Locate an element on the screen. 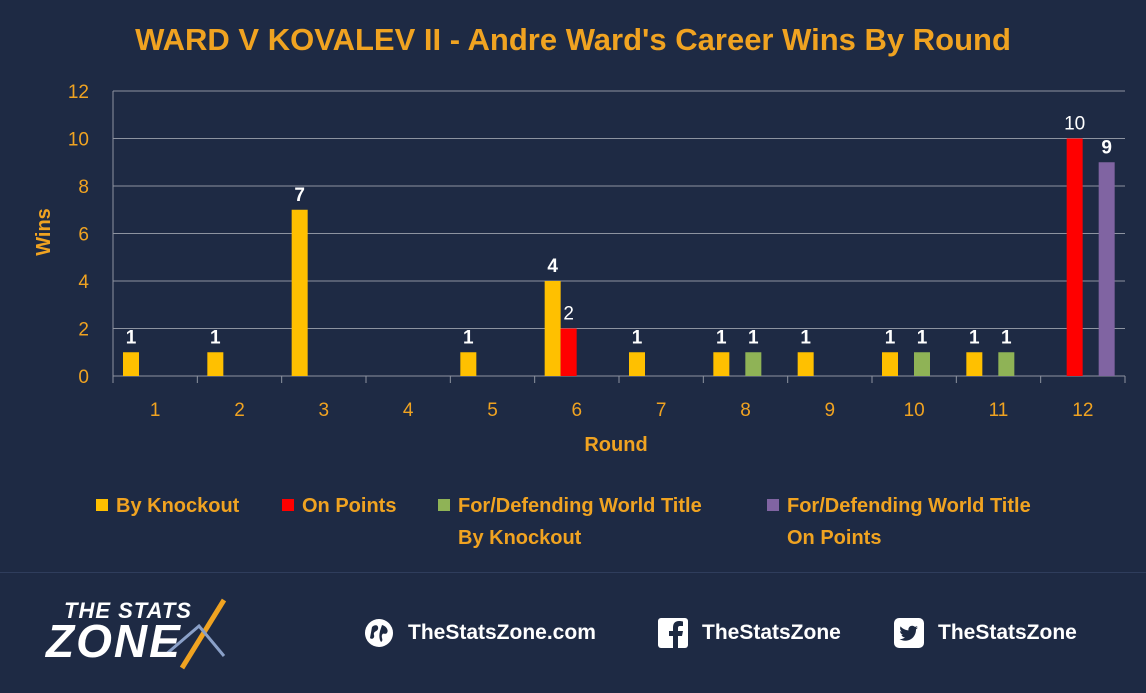 This screenshot has width=1146, height=693. x-tick-label: 8 is located at coordinates (745, 410).